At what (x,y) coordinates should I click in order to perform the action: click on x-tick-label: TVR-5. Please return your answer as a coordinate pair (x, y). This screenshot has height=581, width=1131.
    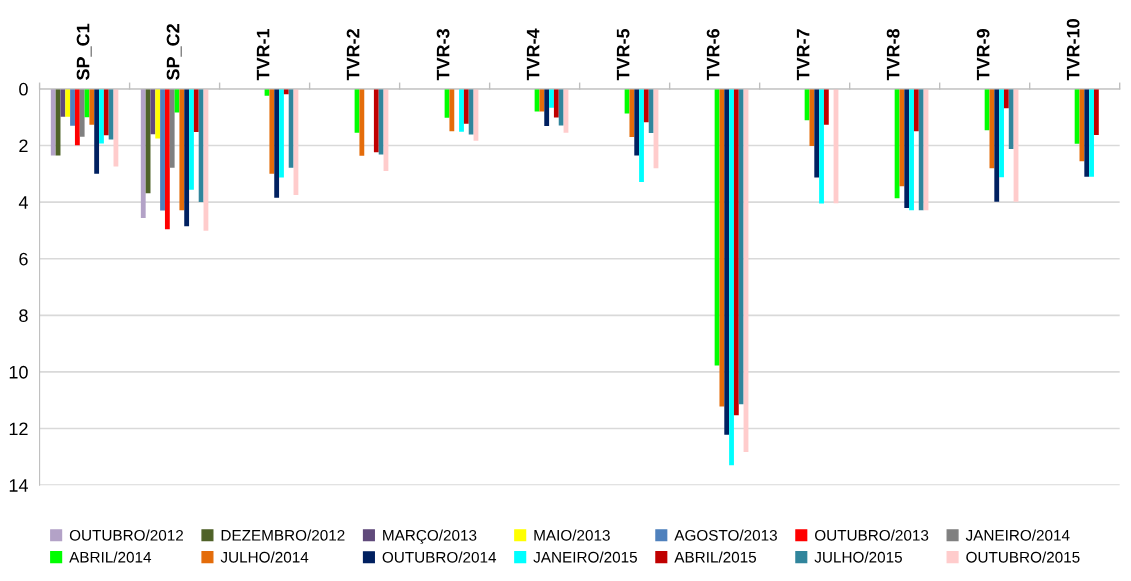
    Looking at the image, I should click on (623, 54).